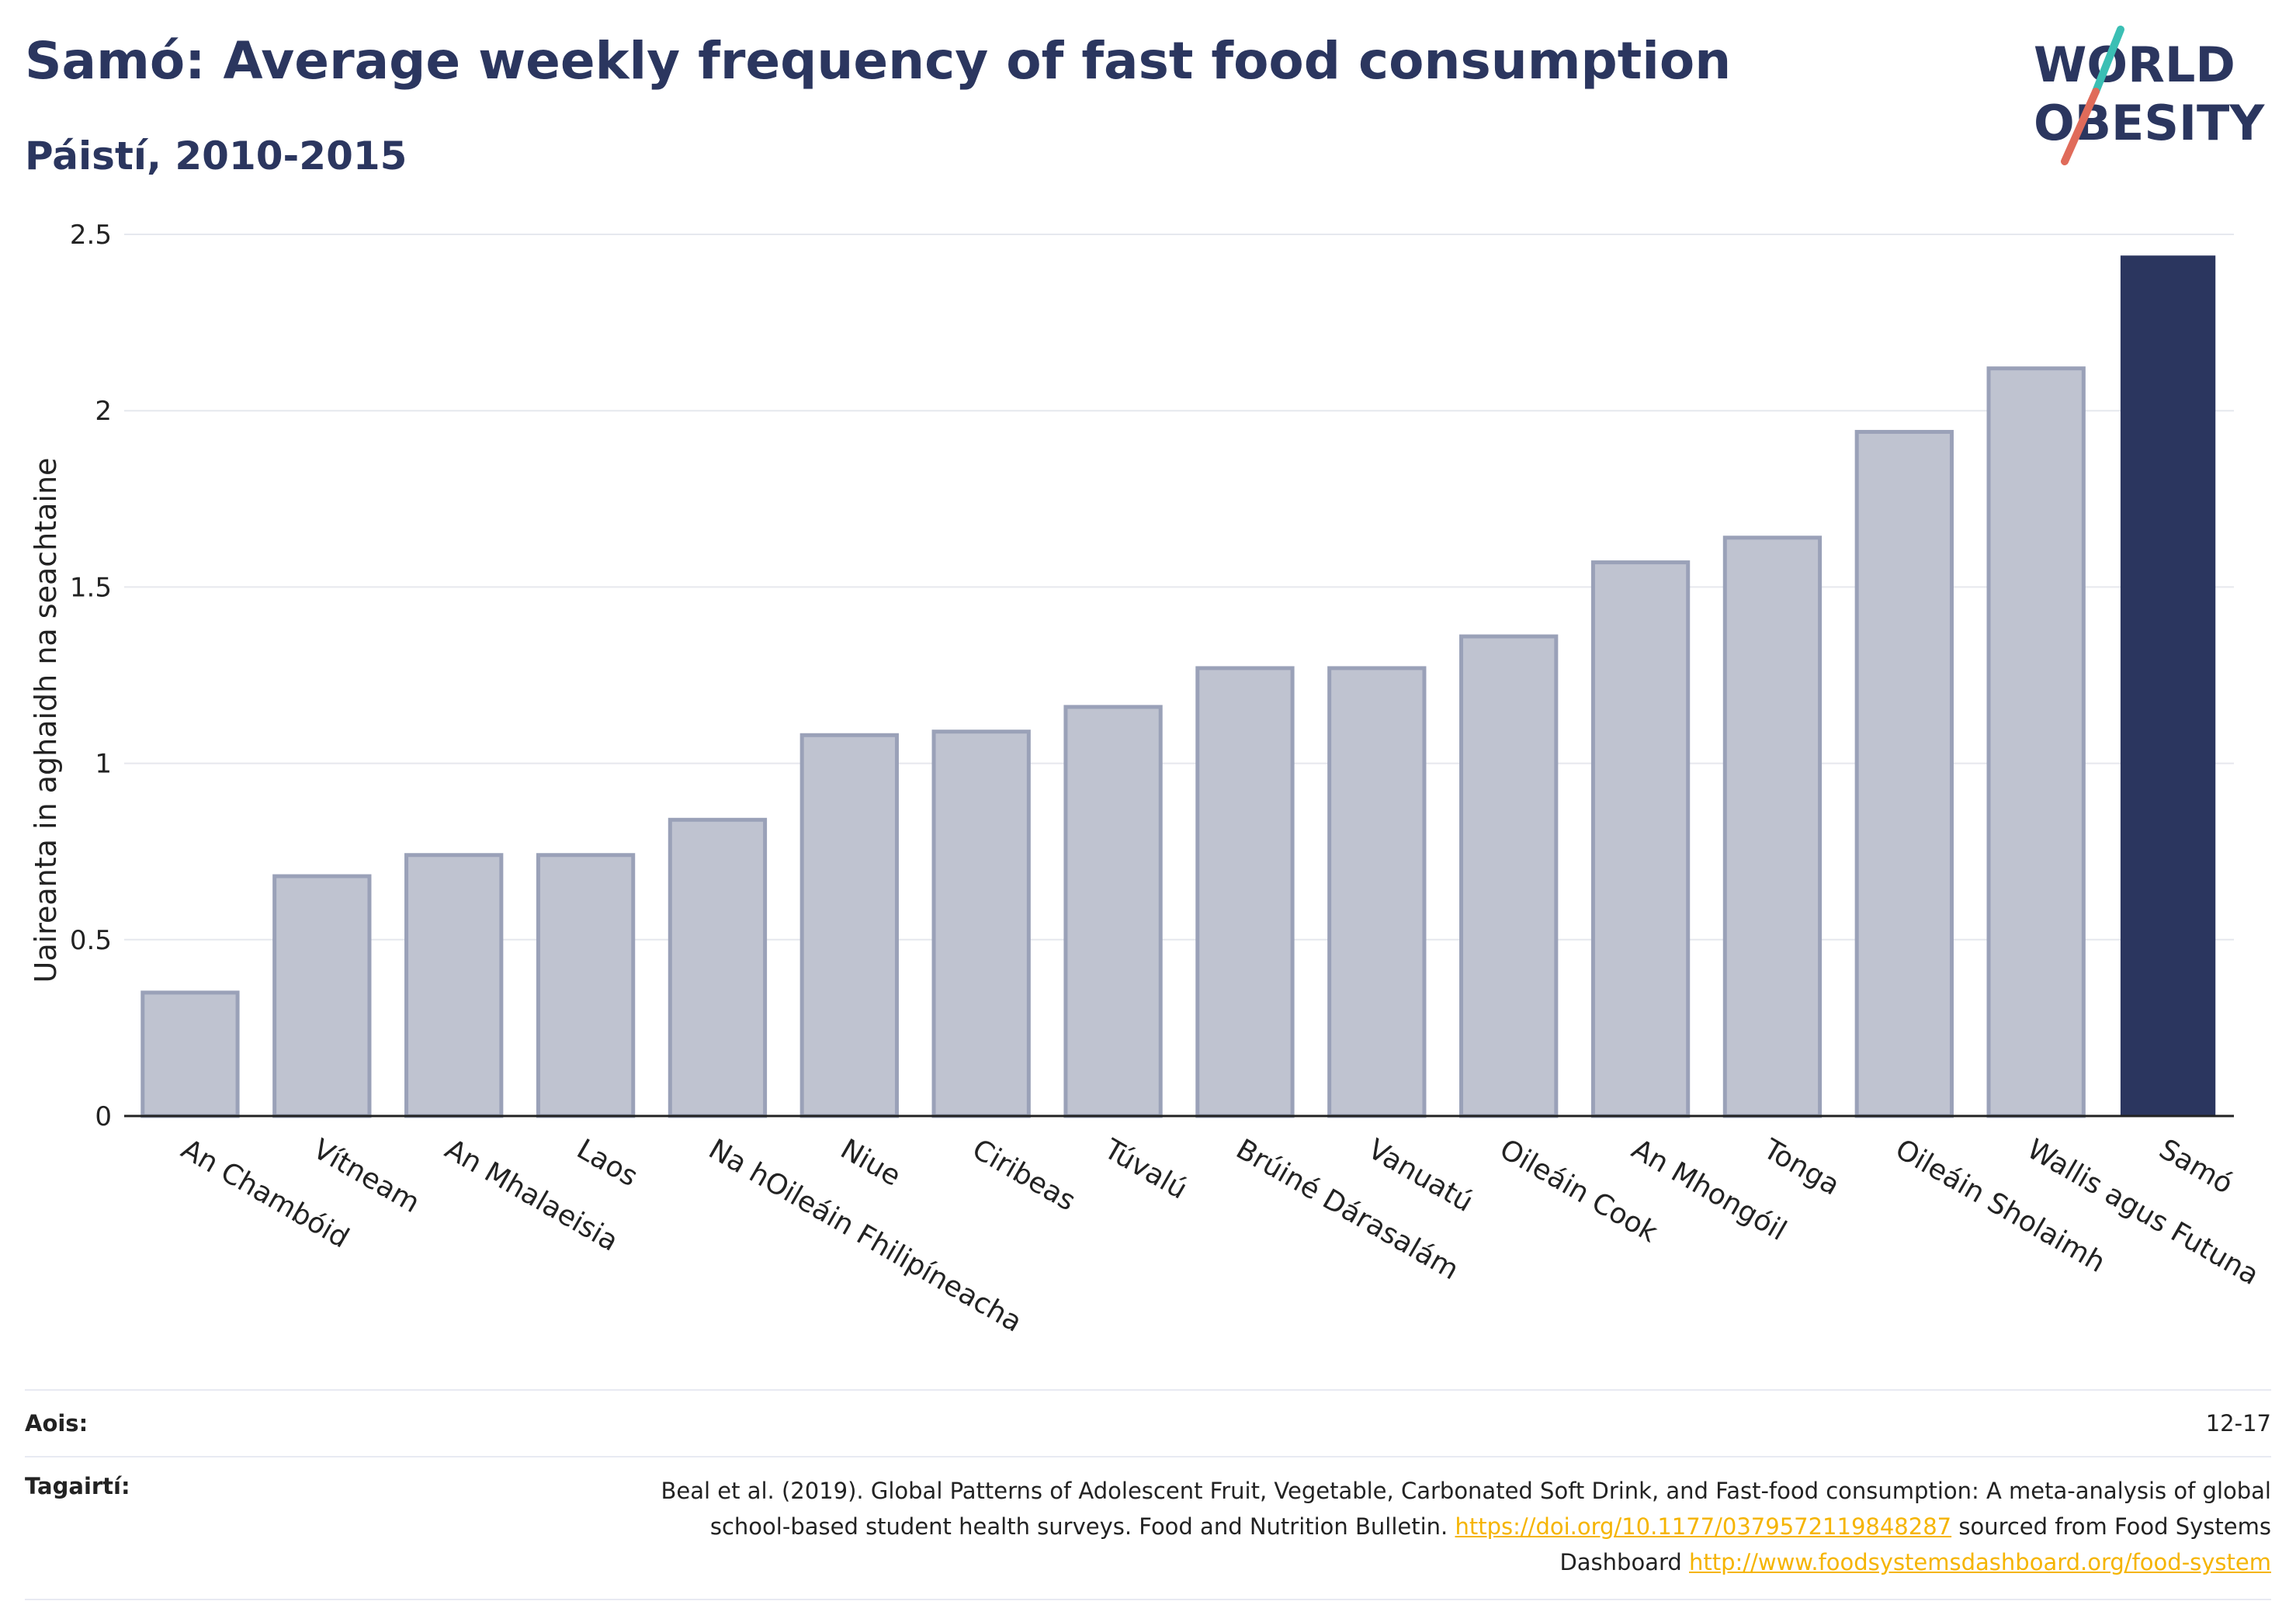  I want to click on logo-text-world: WORLD, so click(2134, 64).